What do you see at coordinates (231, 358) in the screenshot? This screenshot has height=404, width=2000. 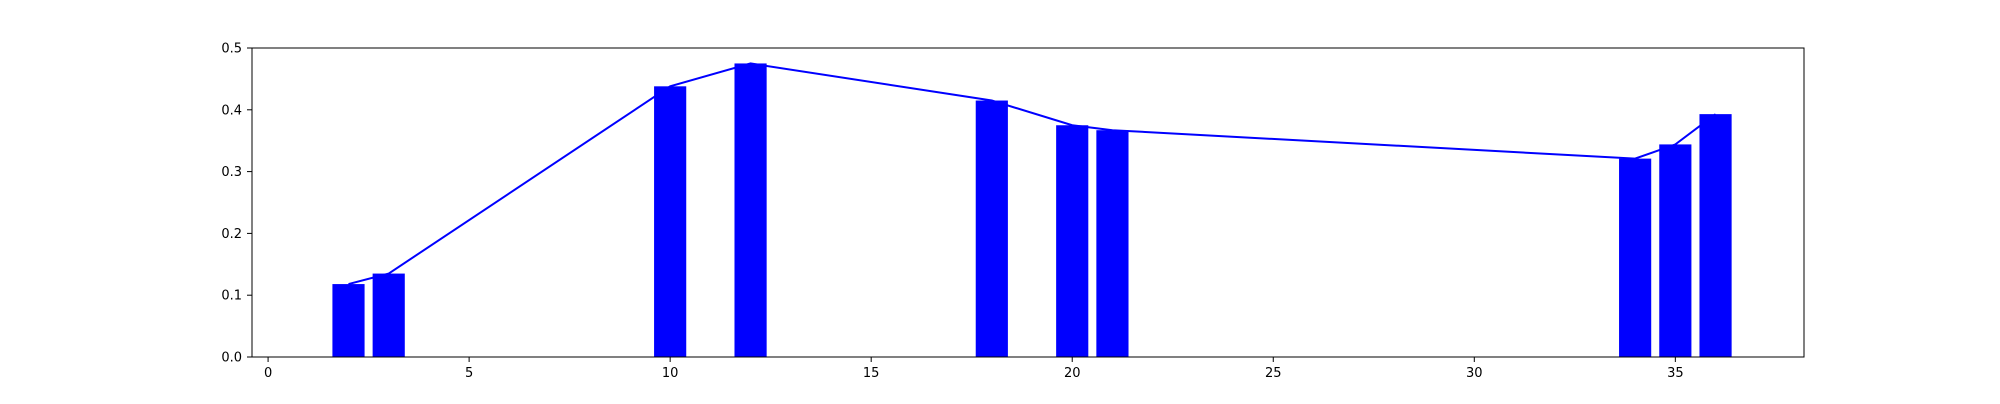 I see `y-tick-label-0: 0.0` at bounding box center [231, 358].